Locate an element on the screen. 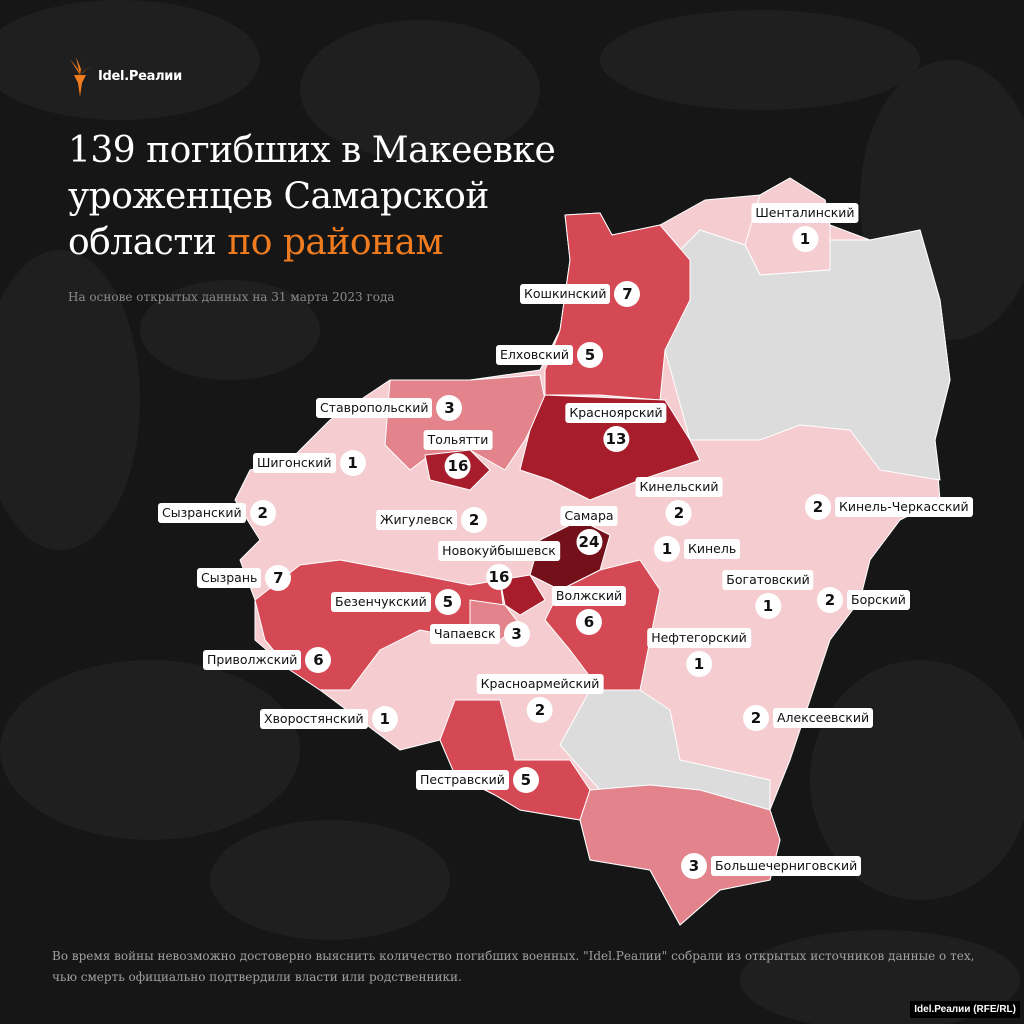 The width and height of the screenshot is (1024, 1024). district-count: 13 is located at coordinates (615, 439).